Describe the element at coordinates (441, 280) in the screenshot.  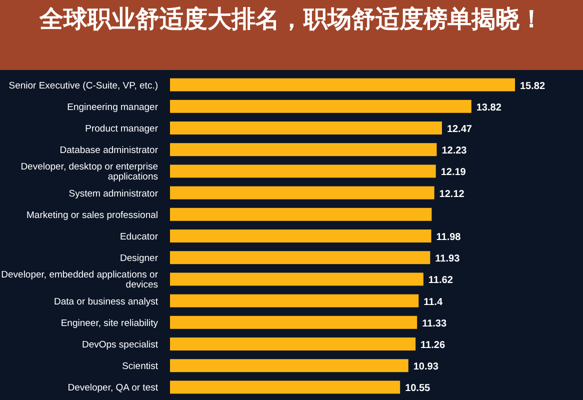
I see `data-label: 11.62` at that location.